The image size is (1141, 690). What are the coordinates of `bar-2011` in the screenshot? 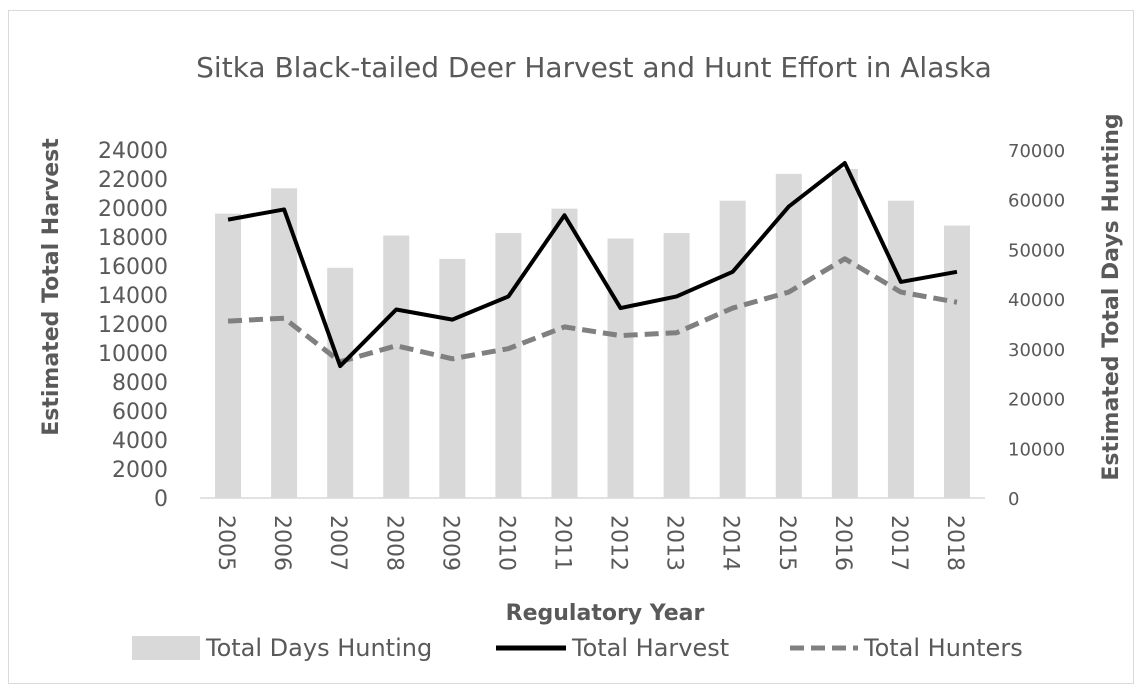 It's located at (564, 353).